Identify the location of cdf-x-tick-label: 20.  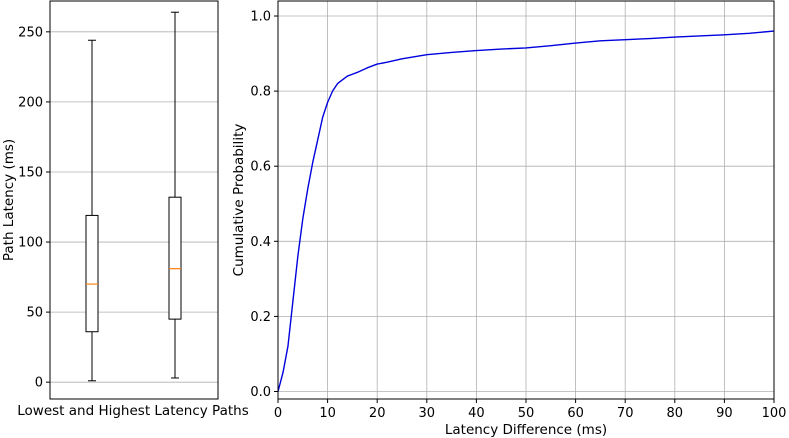
(377, 413).